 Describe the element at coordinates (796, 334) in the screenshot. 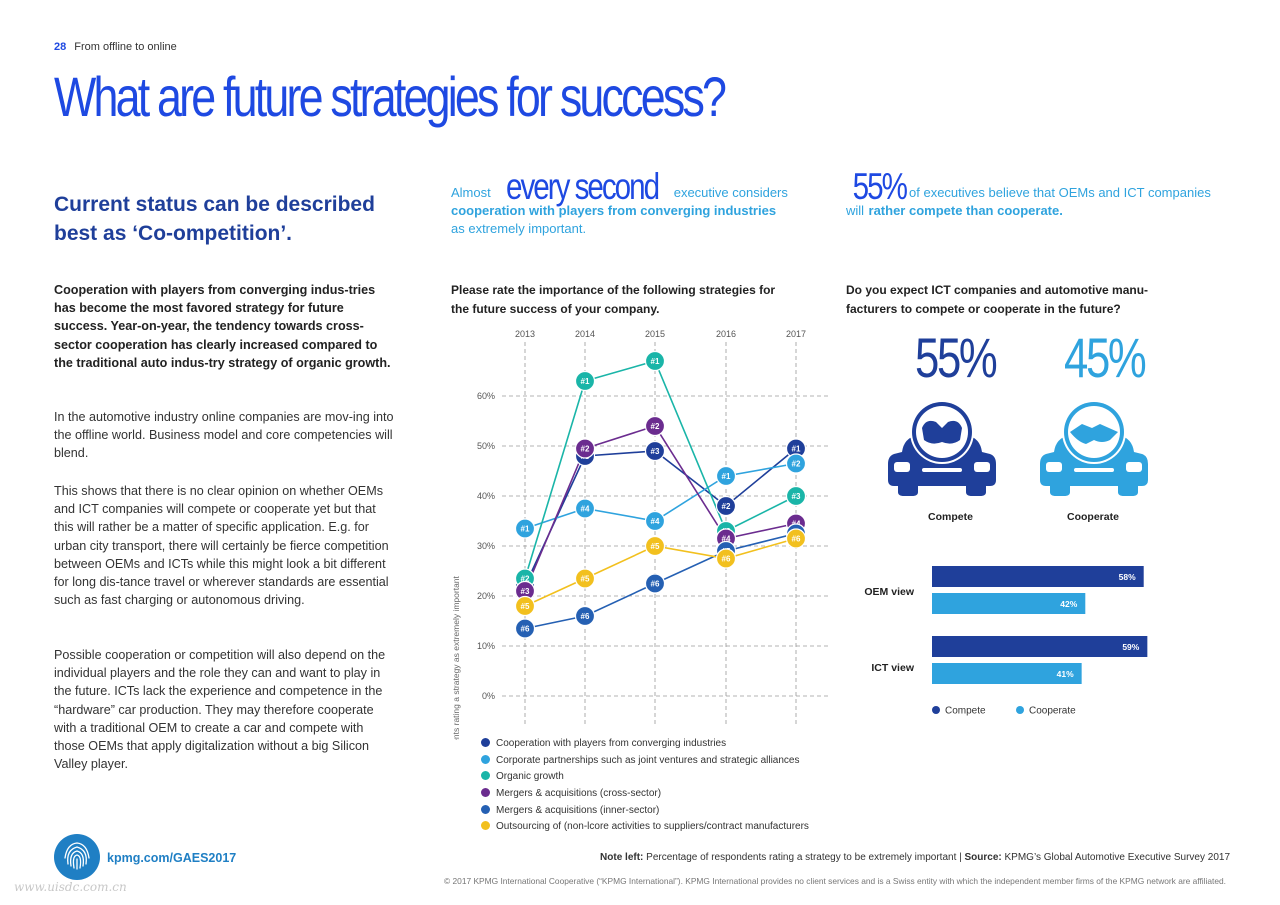

I see `x-tick-label: 2017` at that location.